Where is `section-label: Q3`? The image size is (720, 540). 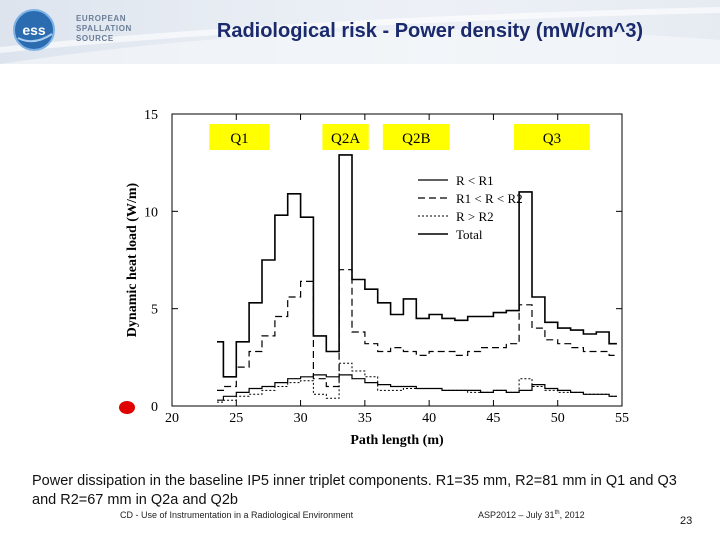
section-label: Q3 is located at coordinates (552, 139).